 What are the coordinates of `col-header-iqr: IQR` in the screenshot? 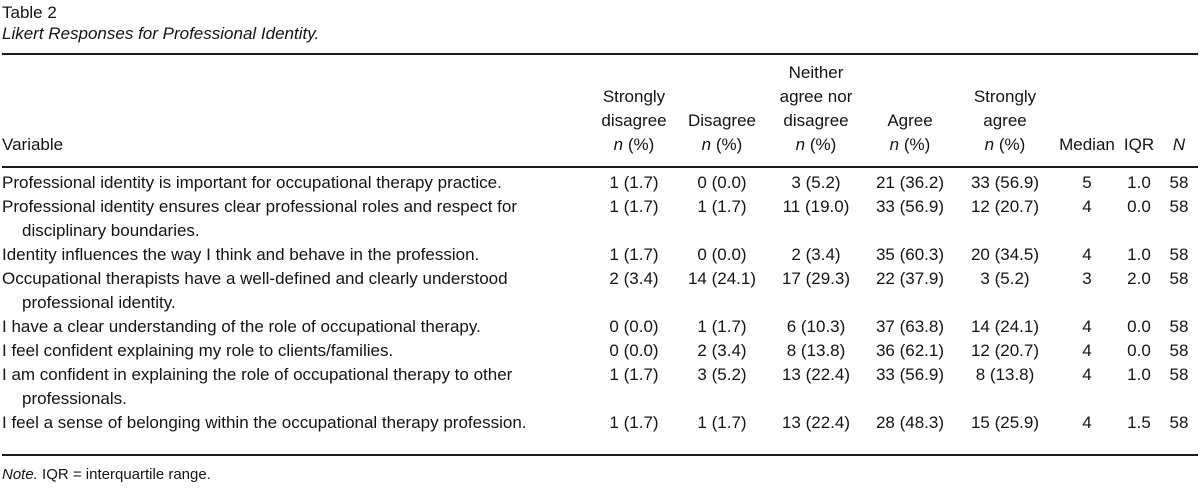 It's located at (1139, 111).